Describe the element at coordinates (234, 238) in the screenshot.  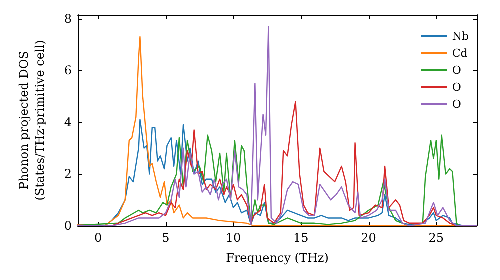
I see `x-tick-label: 10` at that location.